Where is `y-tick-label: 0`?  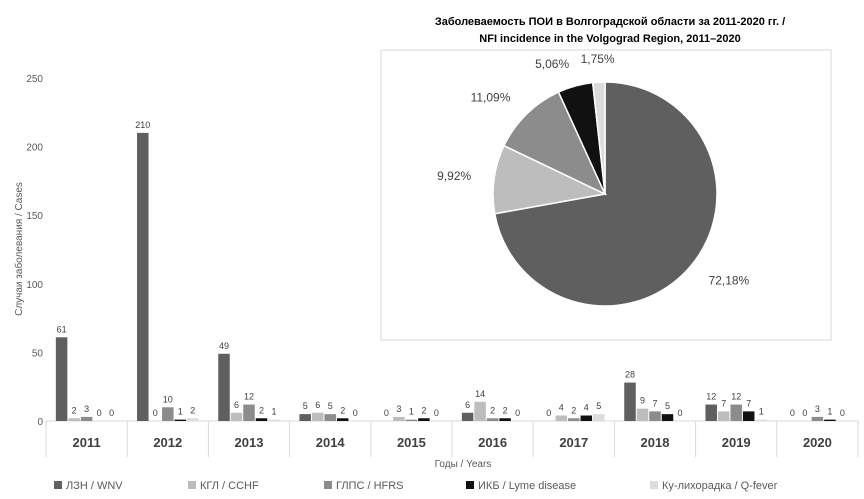 y-tick-label: 0 is located at coordinates (40, 422).